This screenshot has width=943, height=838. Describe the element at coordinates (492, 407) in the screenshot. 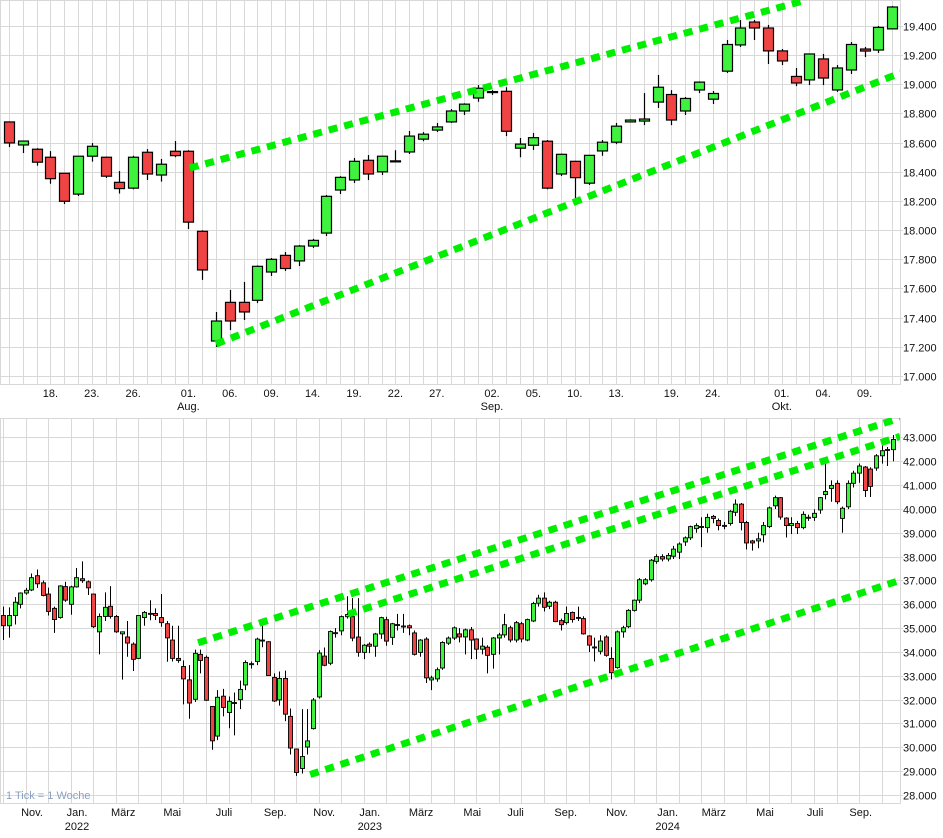

I see `x-tick-sublabel: Sep.` at that location.